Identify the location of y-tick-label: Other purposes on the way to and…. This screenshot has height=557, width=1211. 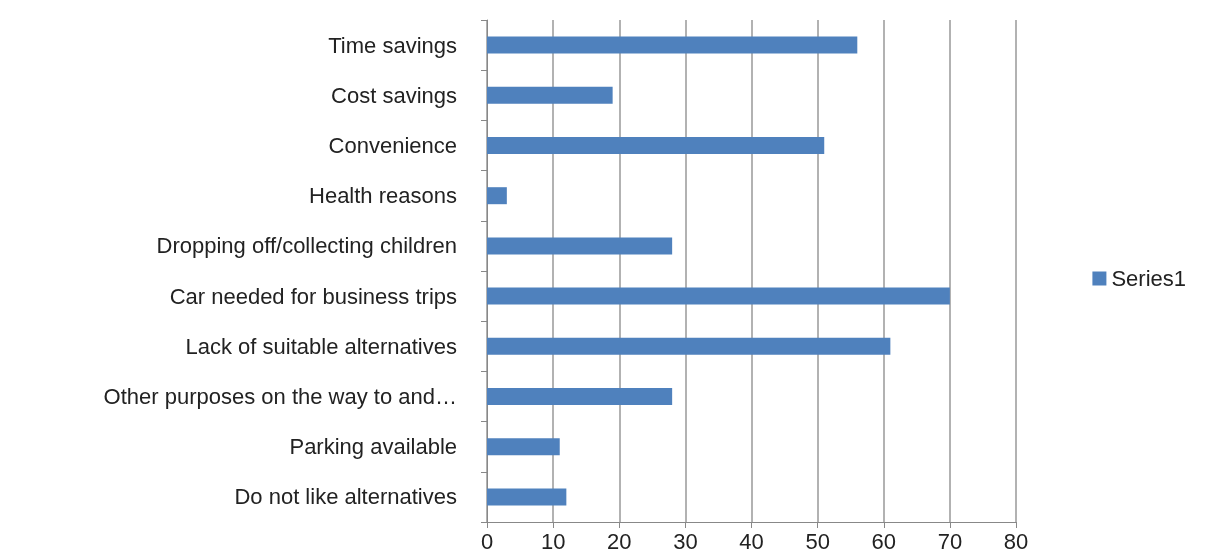
(280, 396).